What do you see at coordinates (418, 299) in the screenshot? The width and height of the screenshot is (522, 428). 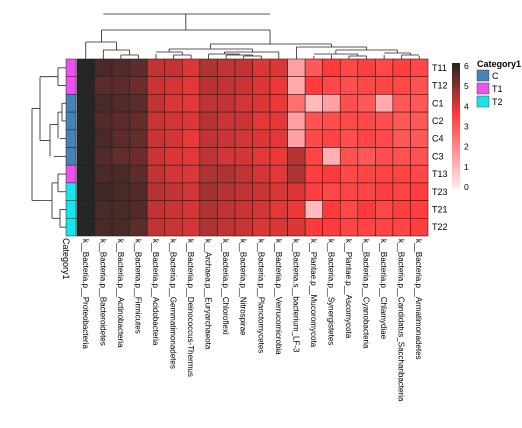 I see `column-label: k__Bacteria.p__Armatimonadetes` at bounding box center [418, 299].